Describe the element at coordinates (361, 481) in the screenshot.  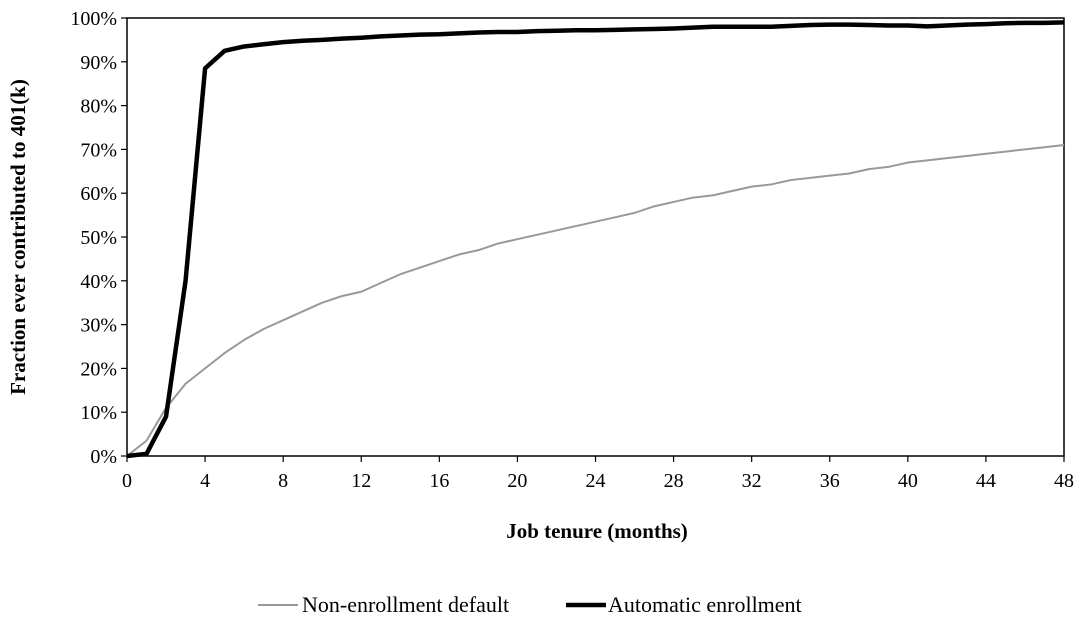
I see `x-tick-label: 12` at that location.